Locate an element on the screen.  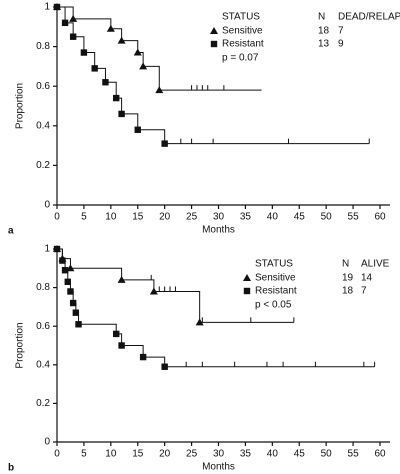
legend-cell: 13 is located at coordinates (324, 44).